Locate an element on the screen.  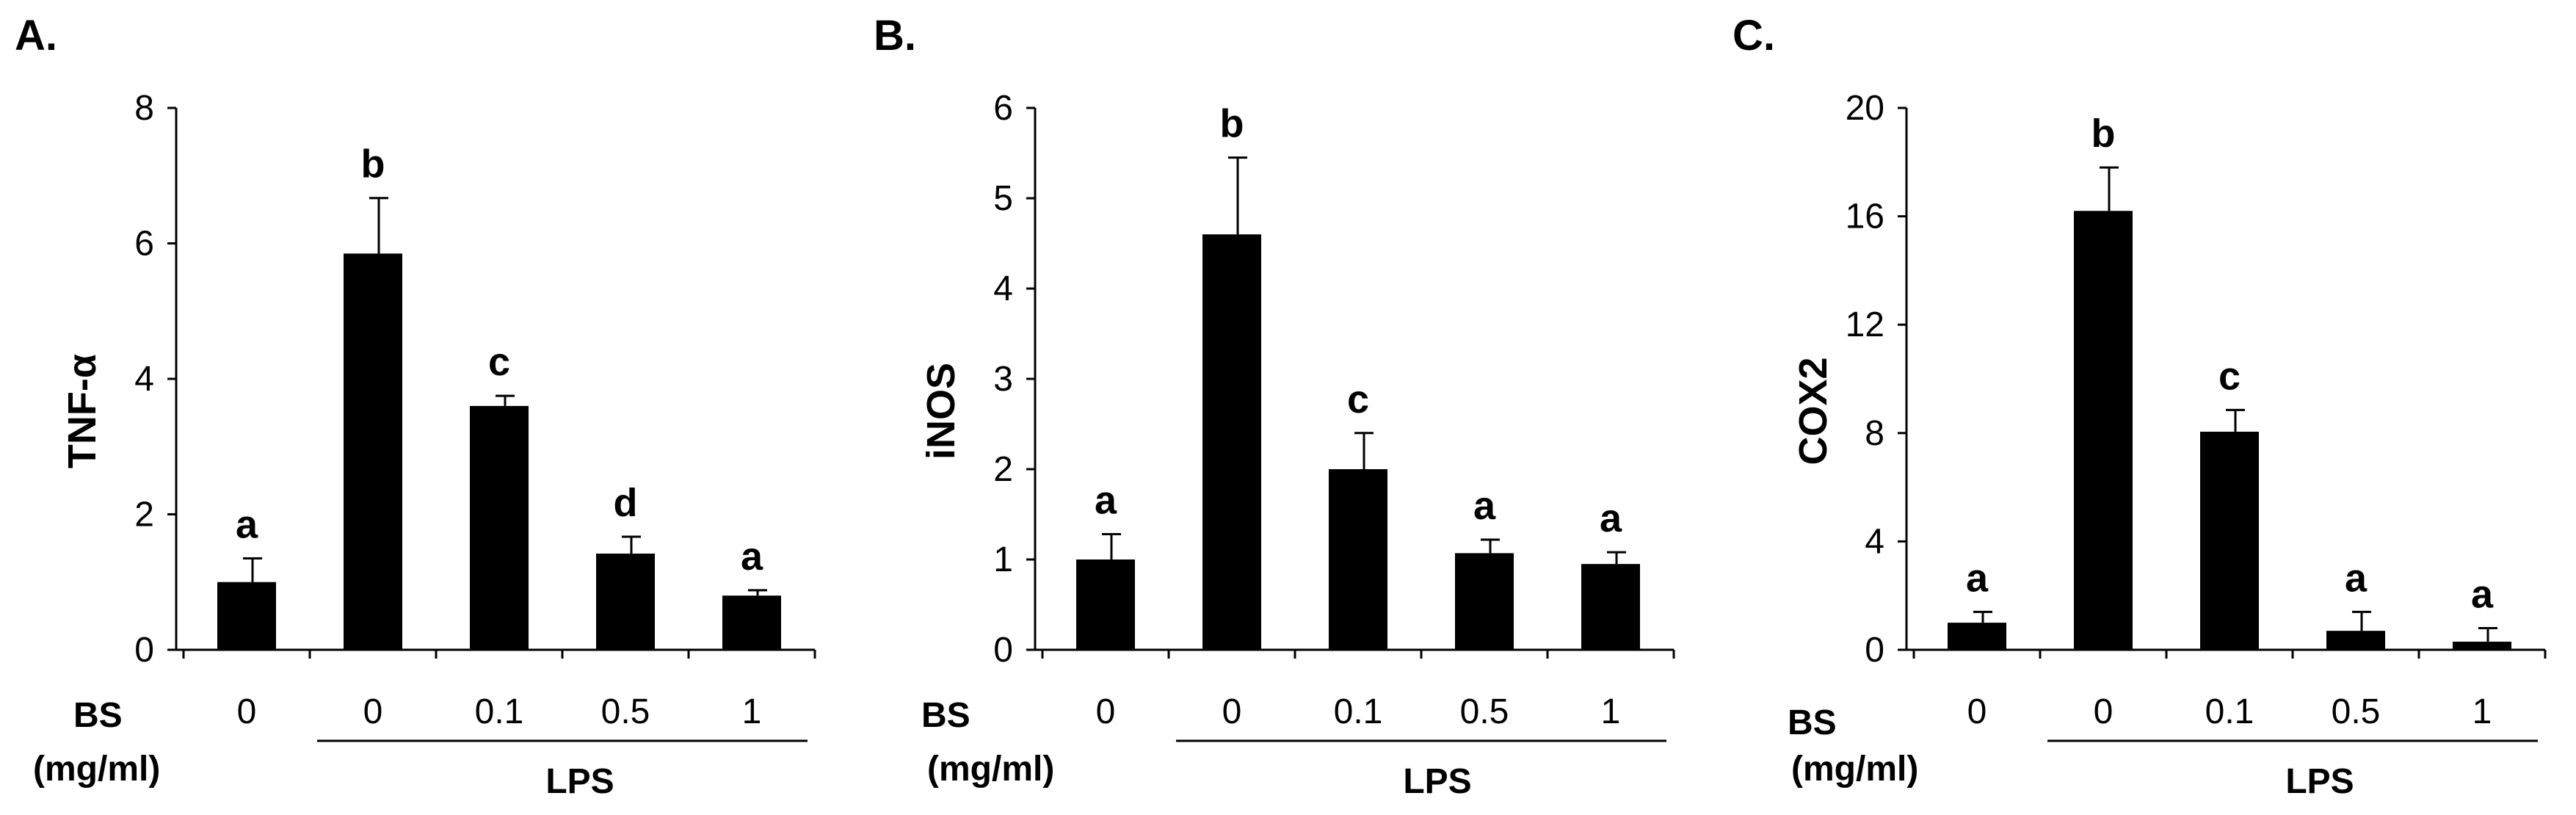
y-tick-label: 12 is located at coordinates (1865, 324).